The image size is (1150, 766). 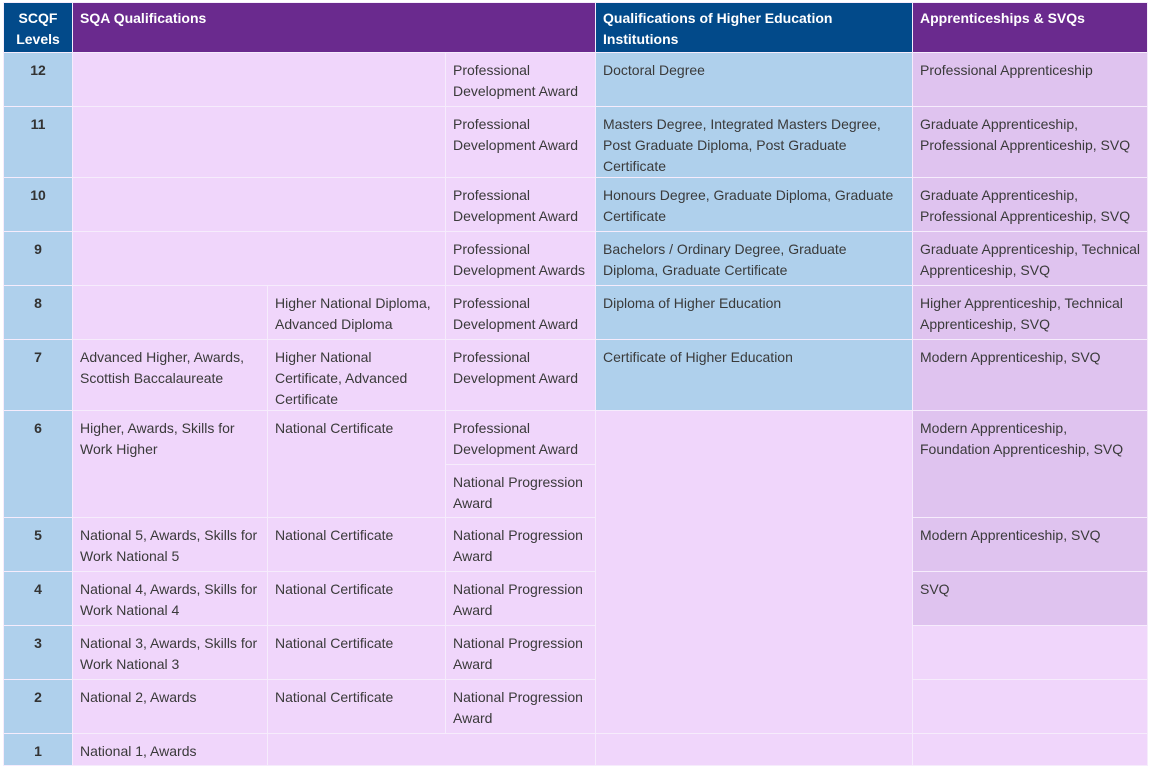 What do you see at coordinates (38, 464) in the screenshot?
I see `level-cell: 6` at bounding box center [38, 464].